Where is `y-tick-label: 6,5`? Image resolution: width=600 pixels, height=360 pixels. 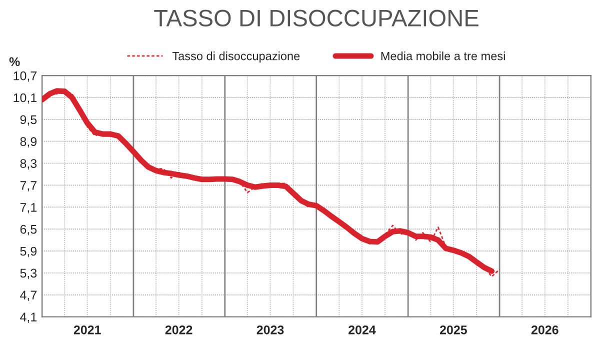
y-tick-label: 6,5 is located at coordinates (28, 230).